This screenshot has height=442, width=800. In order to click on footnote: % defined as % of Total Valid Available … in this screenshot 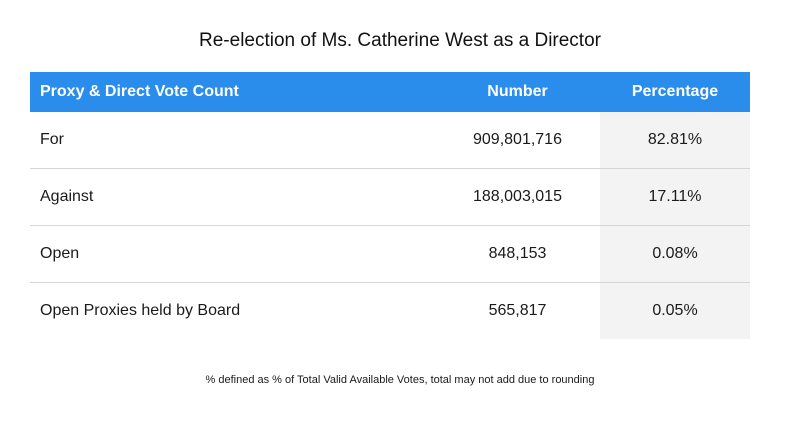, I will do `click(400, 380)`.